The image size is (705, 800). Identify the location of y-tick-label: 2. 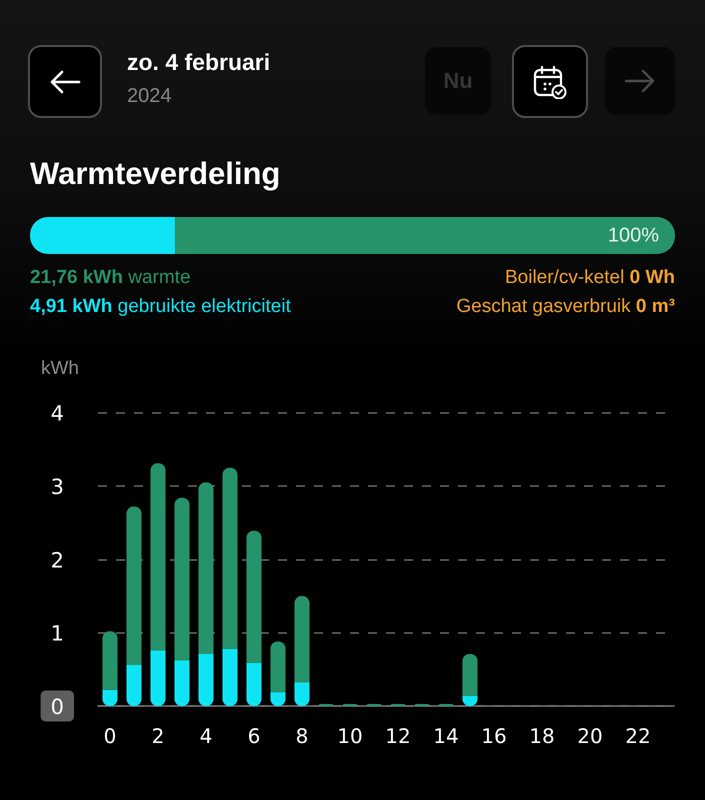
(57, 560).